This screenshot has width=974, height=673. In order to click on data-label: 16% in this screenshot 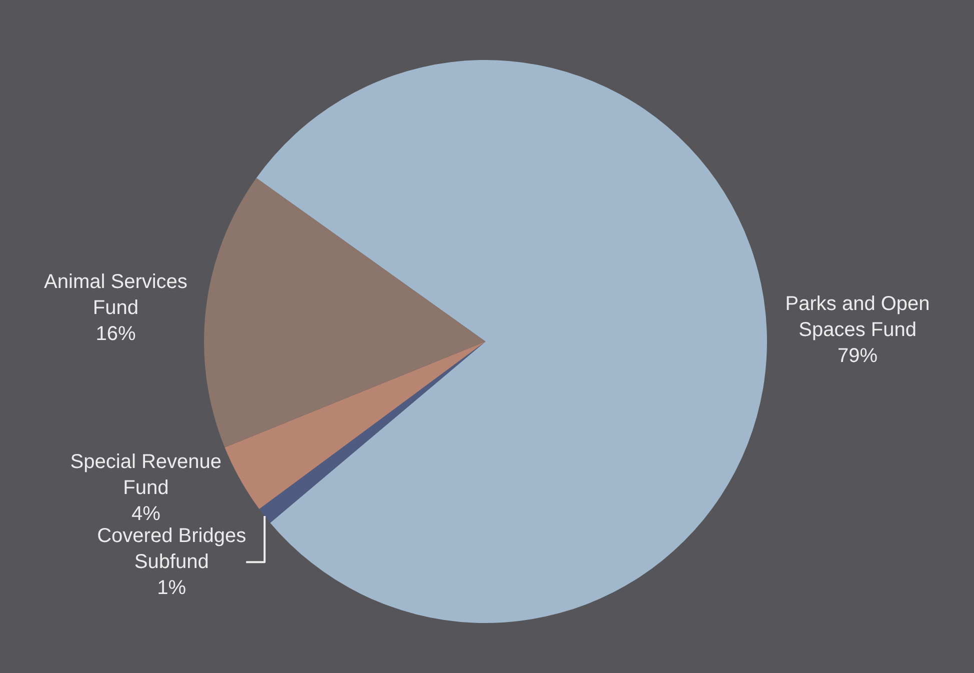, I will do `click(116, 334)`.